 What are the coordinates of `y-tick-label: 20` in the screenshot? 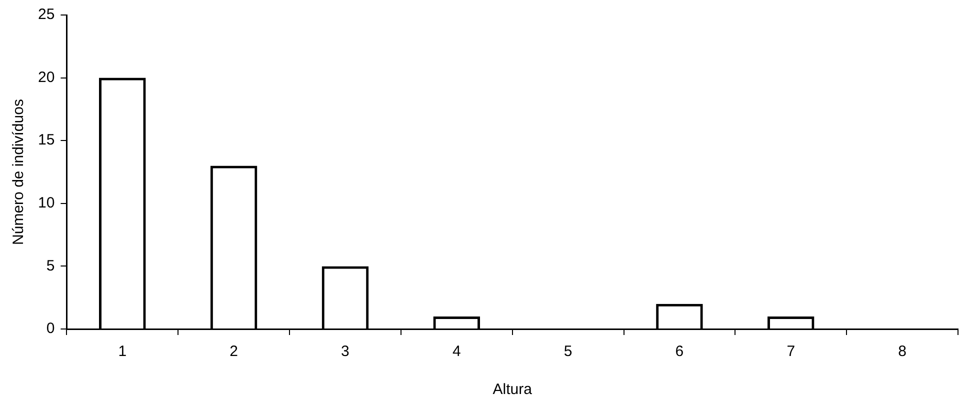 It's located at (46, 77).